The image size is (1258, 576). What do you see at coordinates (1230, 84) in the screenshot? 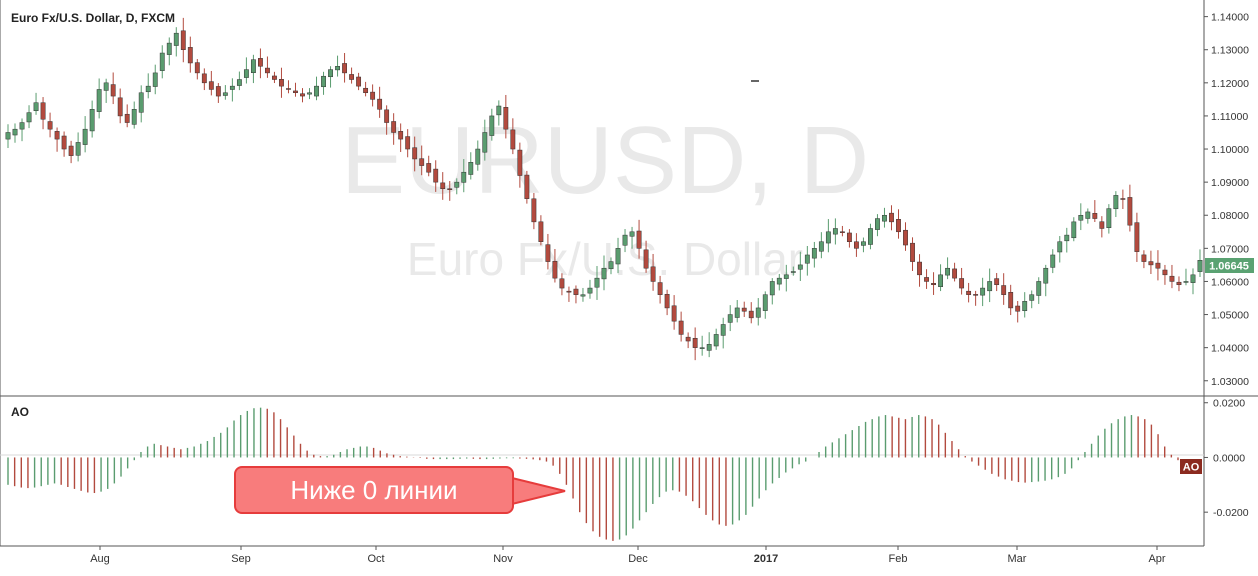
I see `price-tick-label: 1.12000` at bounding box center [1230, 84].